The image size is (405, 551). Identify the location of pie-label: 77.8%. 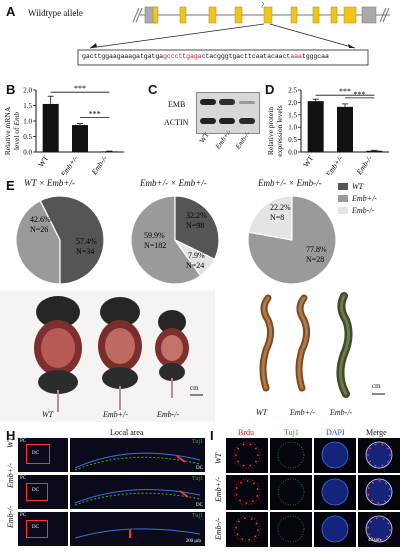
(316, 249).